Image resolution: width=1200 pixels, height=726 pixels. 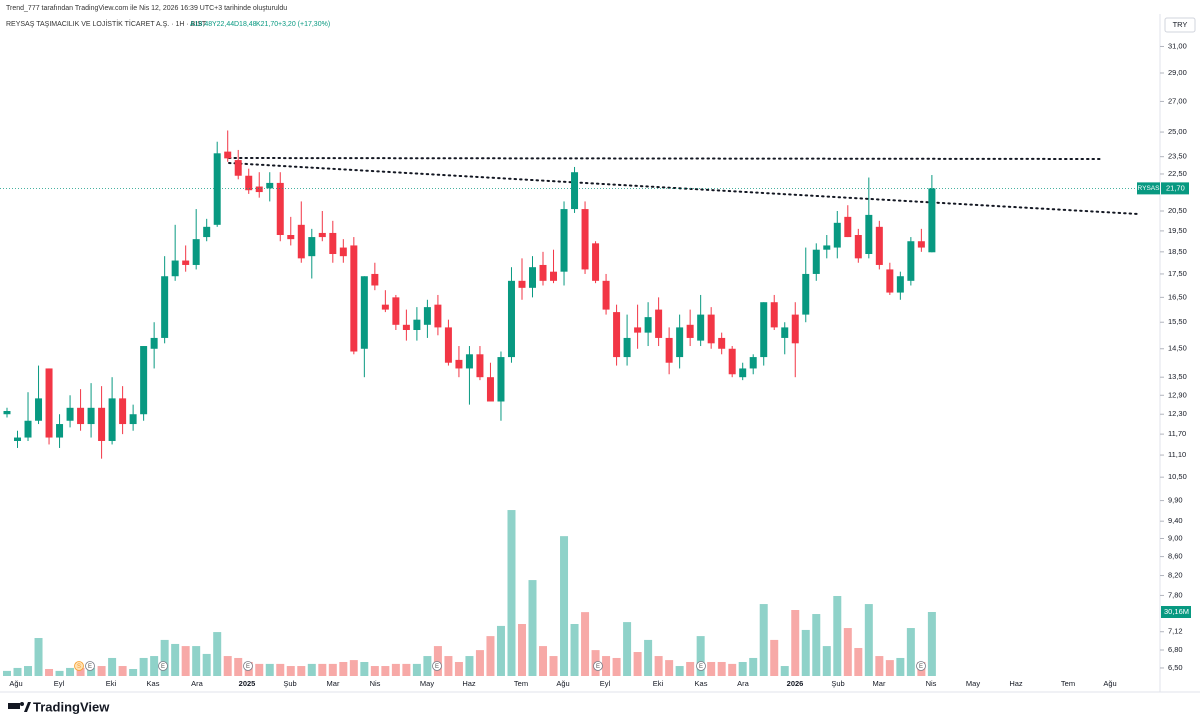 I want to click on y-tick-label: 29,00, so click(x=1177, y=72).